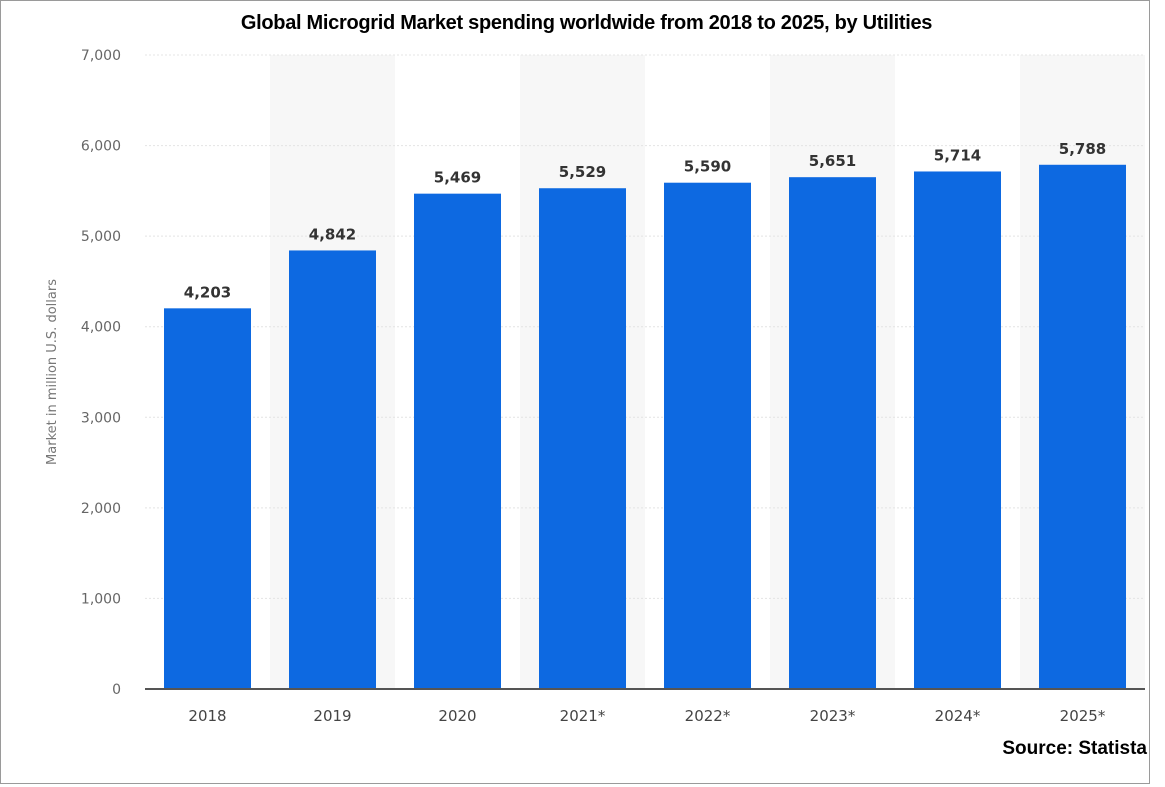  What do you see at coordinates (957, 155) in the screenshot?
I see `data-label: 5,714` at bounding box center [957, 155].